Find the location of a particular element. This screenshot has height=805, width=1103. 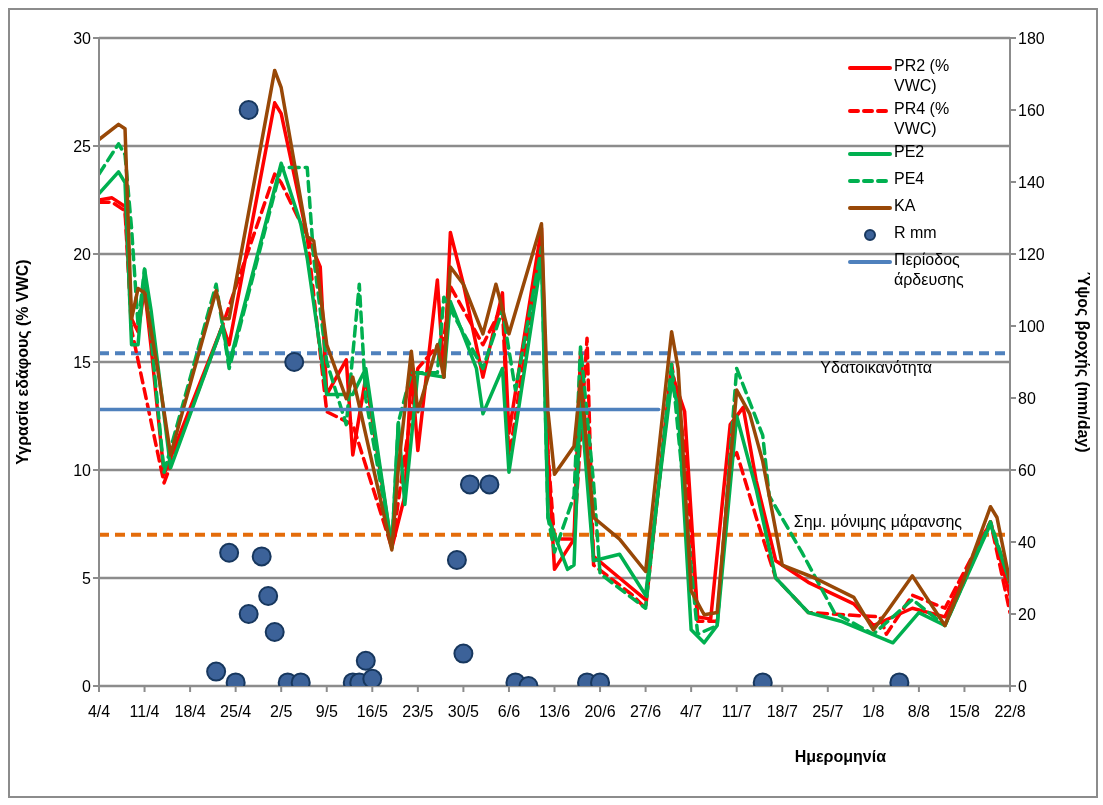

legend-label: KA is located at coordinates (905, 206).